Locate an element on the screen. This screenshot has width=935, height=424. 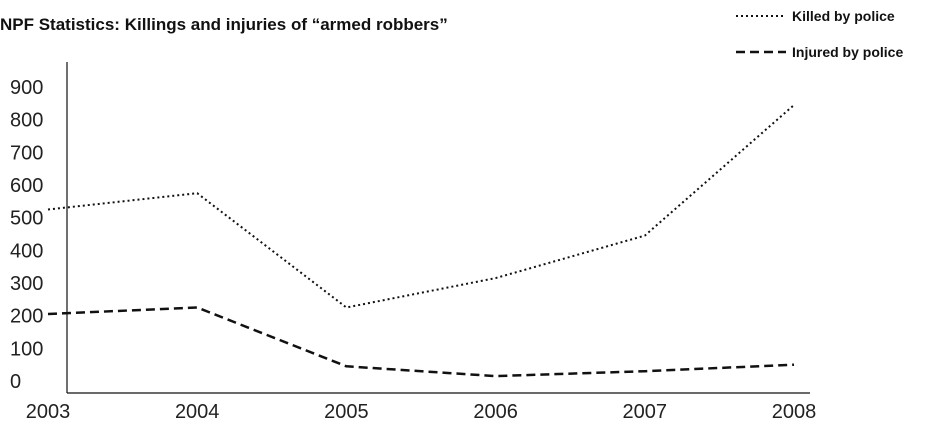
x-axis-ticks: 2003 2004 2005 2006 2007 2008 is located at coordinates (421, 412).